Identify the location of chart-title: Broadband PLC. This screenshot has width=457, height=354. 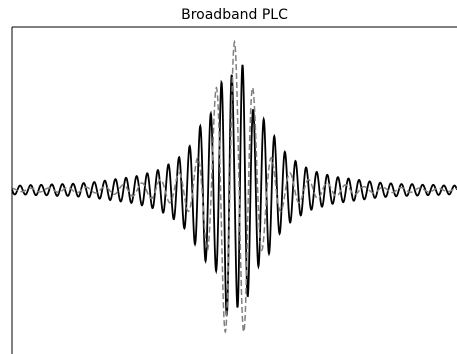
(234, 15).